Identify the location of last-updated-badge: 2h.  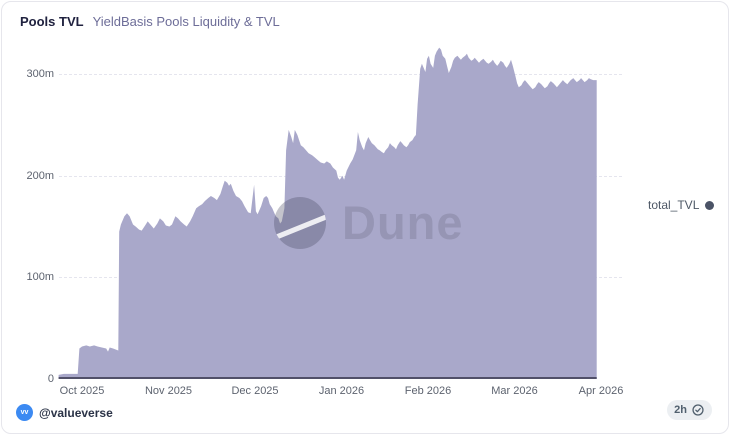
(689, 410).